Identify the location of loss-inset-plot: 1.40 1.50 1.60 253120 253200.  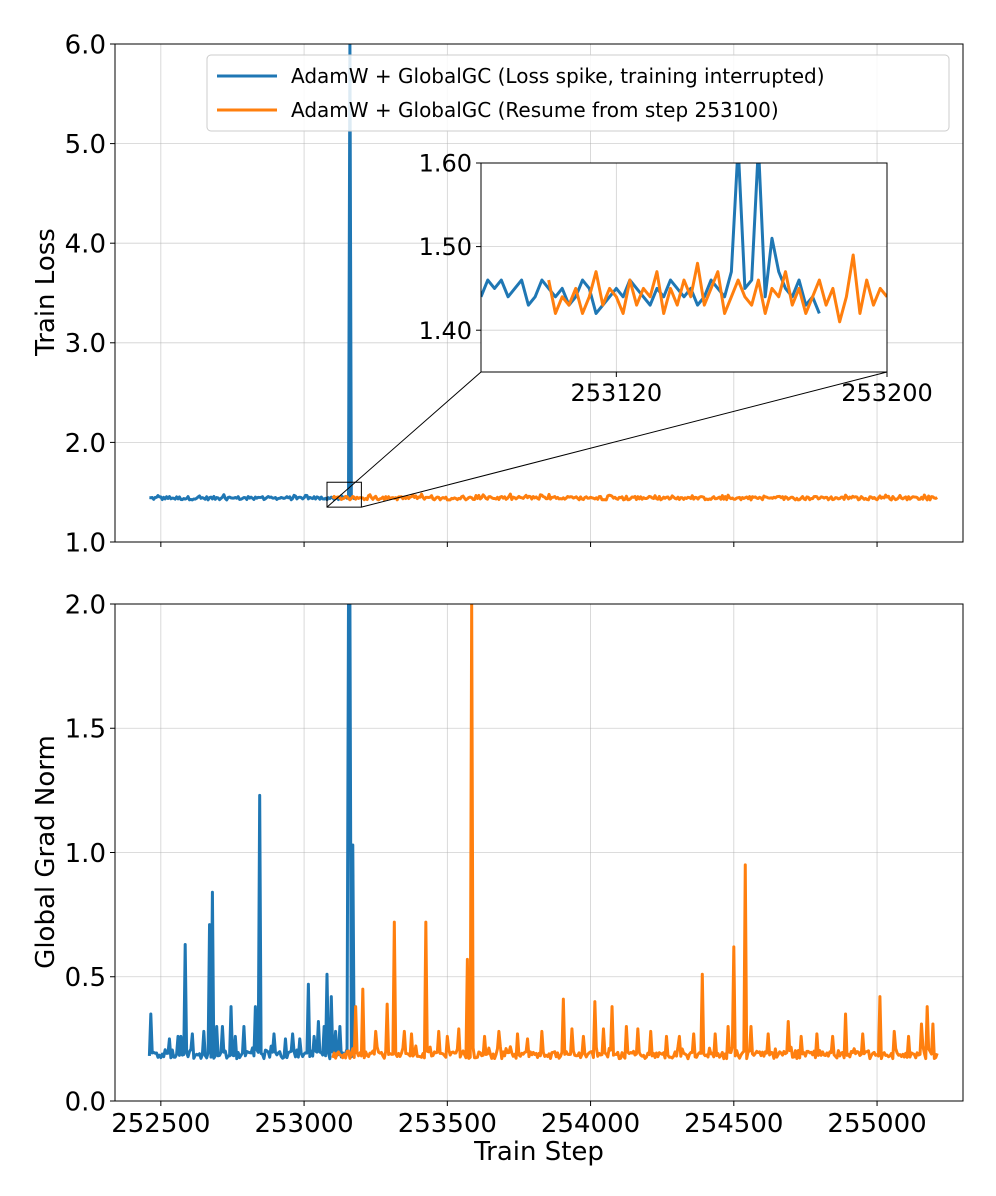
(676, 278).